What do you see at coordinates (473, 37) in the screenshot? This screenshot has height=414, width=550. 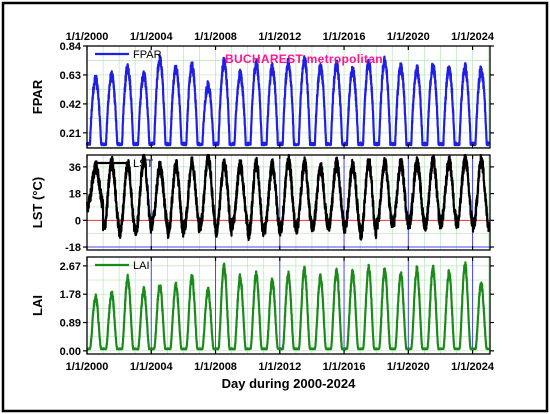 I see `x-tick-label-top: 1/1/2024` at bounding box center [473, 37].